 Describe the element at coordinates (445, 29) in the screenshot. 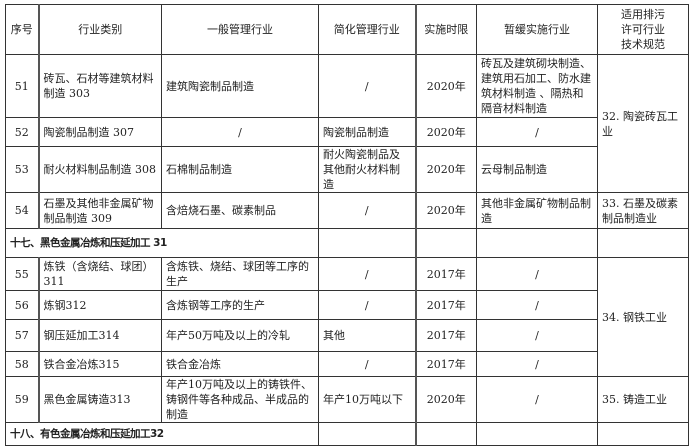

I see `header-deadline: 实施时限` at that location.